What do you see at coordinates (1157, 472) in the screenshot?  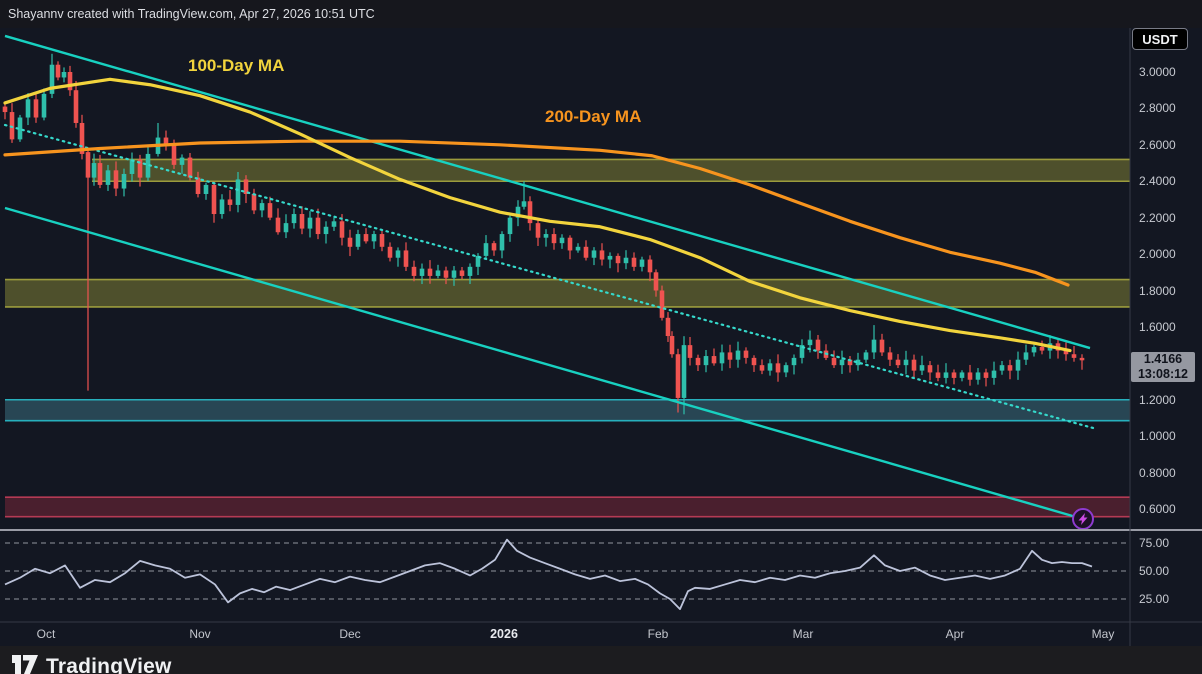 I see `price-tick-label: 0.8000` at bounding box center [1157, 472].